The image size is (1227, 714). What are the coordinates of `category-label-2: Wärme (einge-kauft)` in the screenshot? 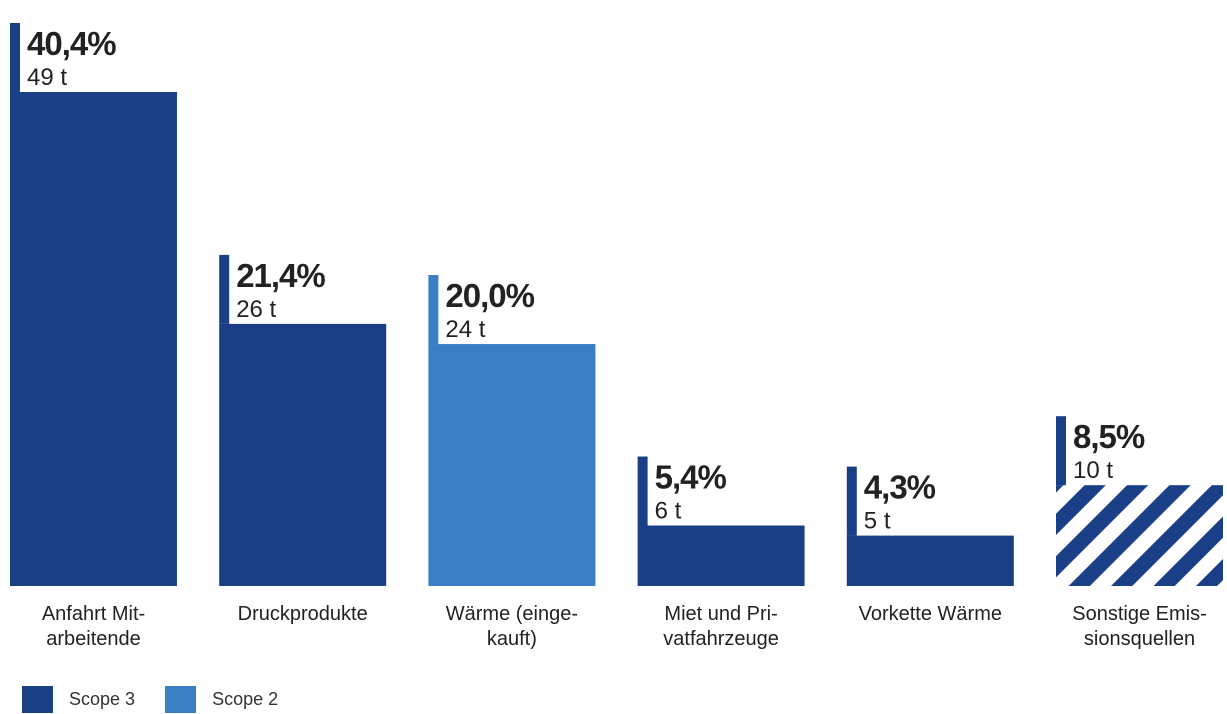 It's located at (512, 626).